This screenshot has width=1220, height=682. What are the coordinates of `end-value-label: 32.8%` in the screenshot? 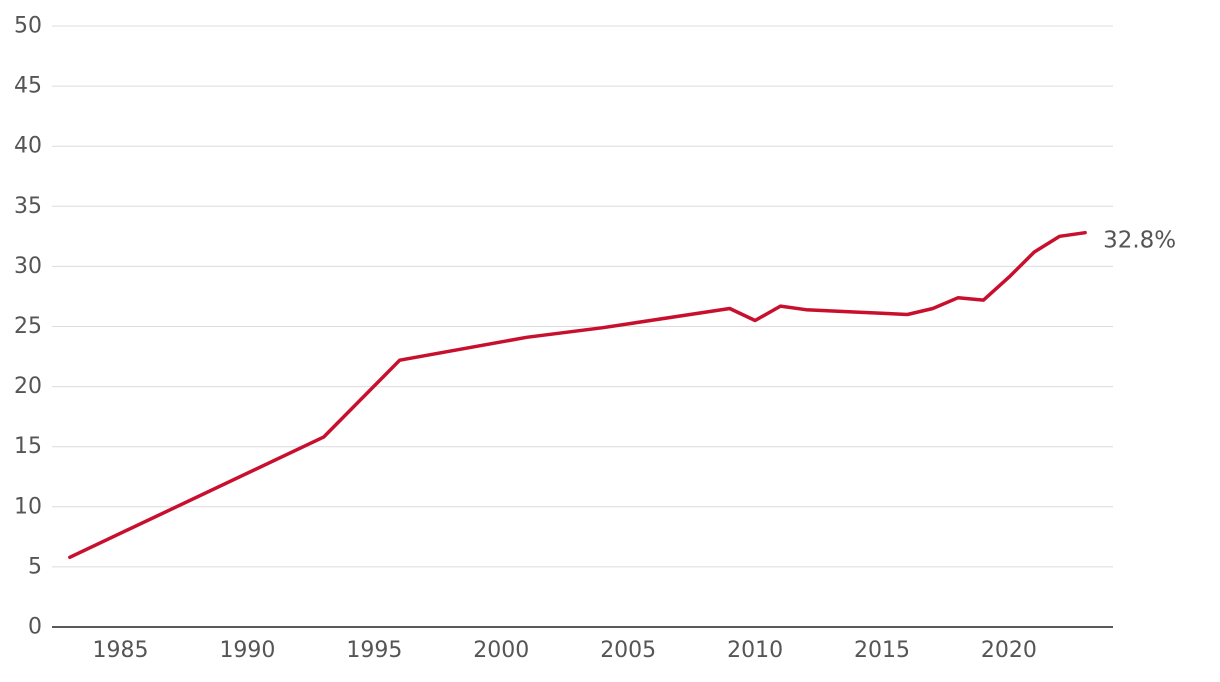 It's located at (1139, 241).